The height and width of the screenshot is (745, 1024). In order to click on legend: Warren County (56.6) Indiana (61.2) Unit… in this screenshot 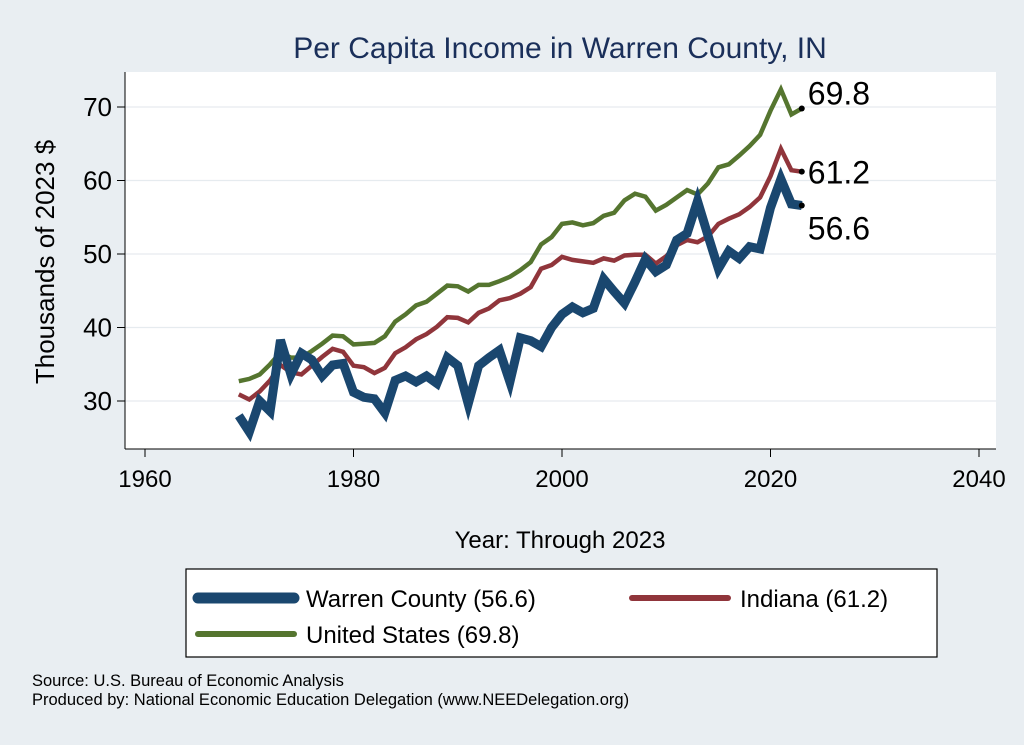, I will do `click(561, 613)`.